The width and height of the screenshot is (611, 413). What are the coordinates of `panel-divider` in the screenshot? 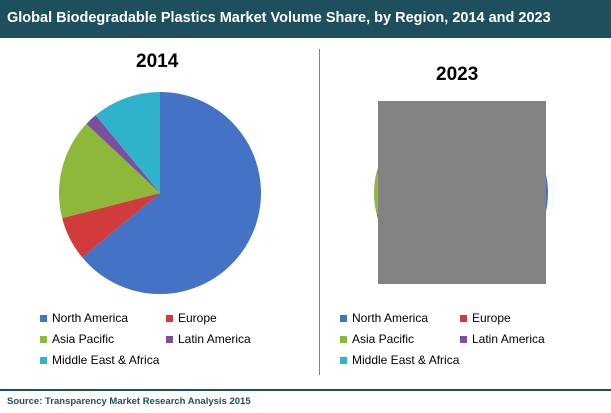 It's located at (319, 212).